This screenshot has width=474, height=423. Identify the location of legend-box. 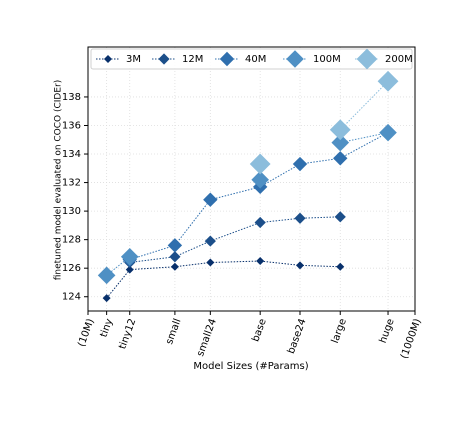
(251, 59).